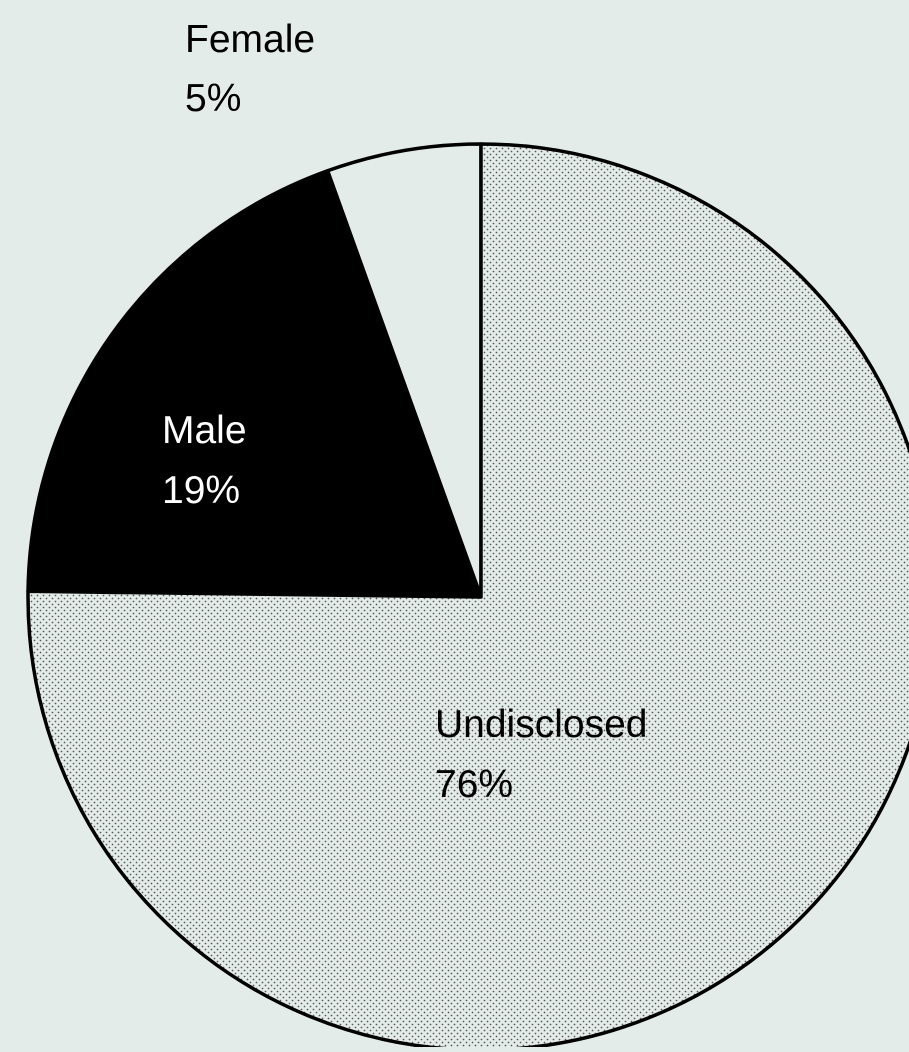 The height and width of the screenshot is (1052, 909). Describe the element at coordinates (250, 39) in the screenshot. I see `slice-label-female: Female` at that location.